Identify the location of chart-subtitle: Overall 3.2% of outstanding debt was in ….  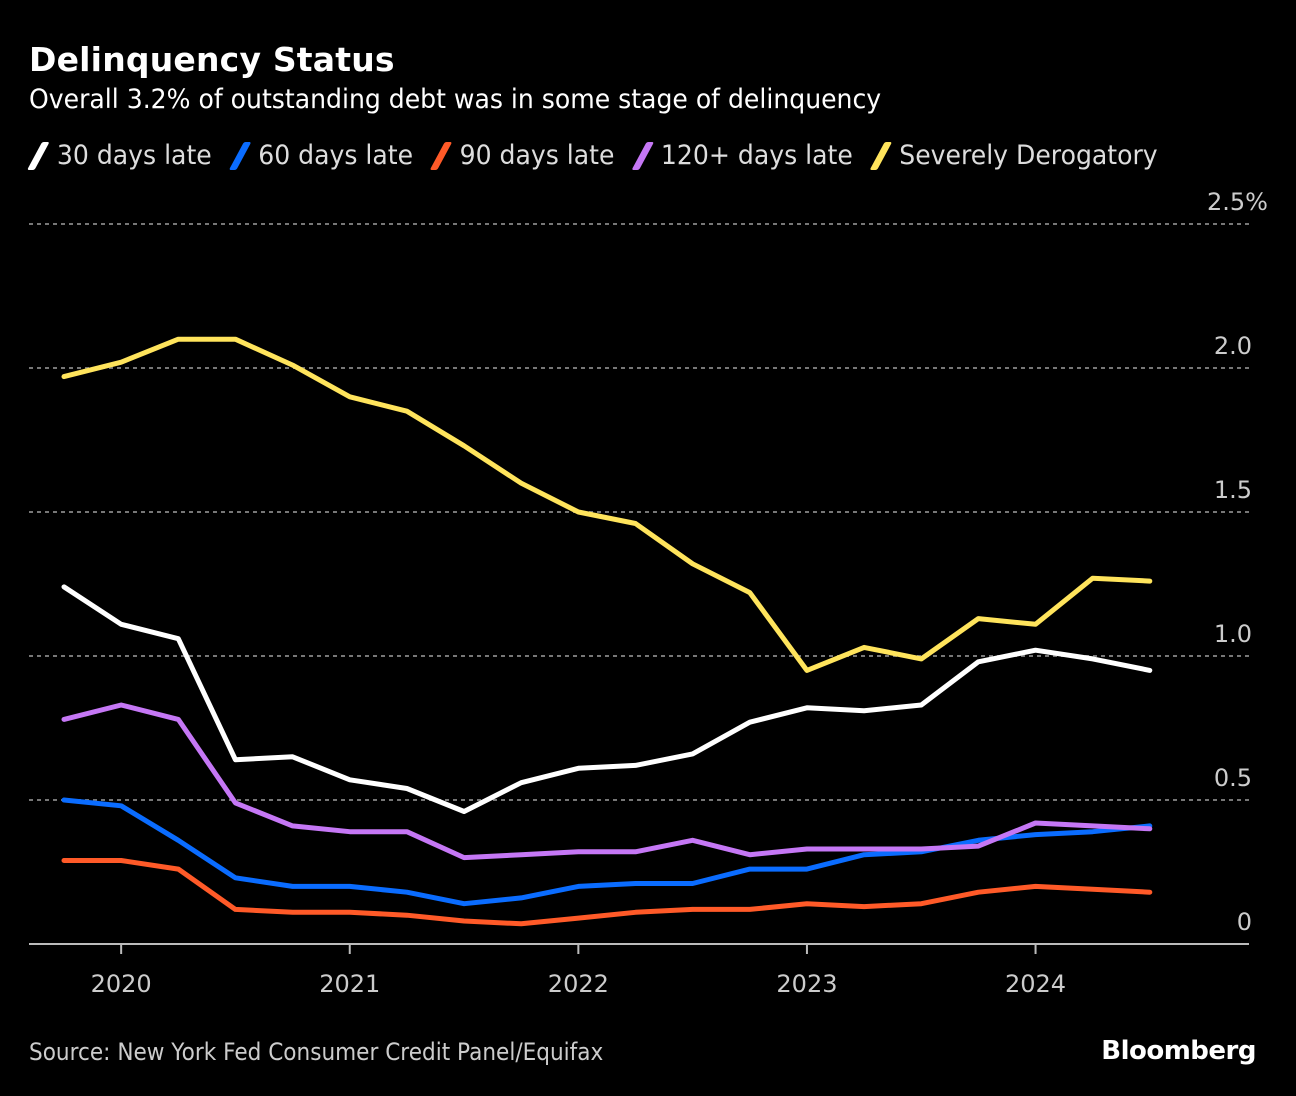
(455, 99).